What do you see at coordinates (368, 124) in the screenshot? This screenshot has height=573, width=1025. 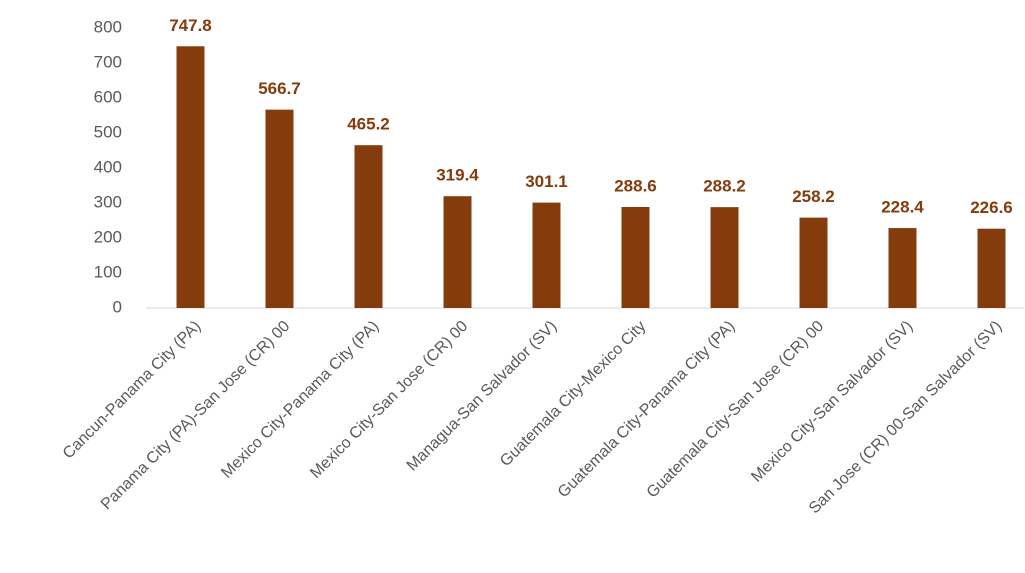 I see `data-label: 465.2` at bounding box center [368, 124].